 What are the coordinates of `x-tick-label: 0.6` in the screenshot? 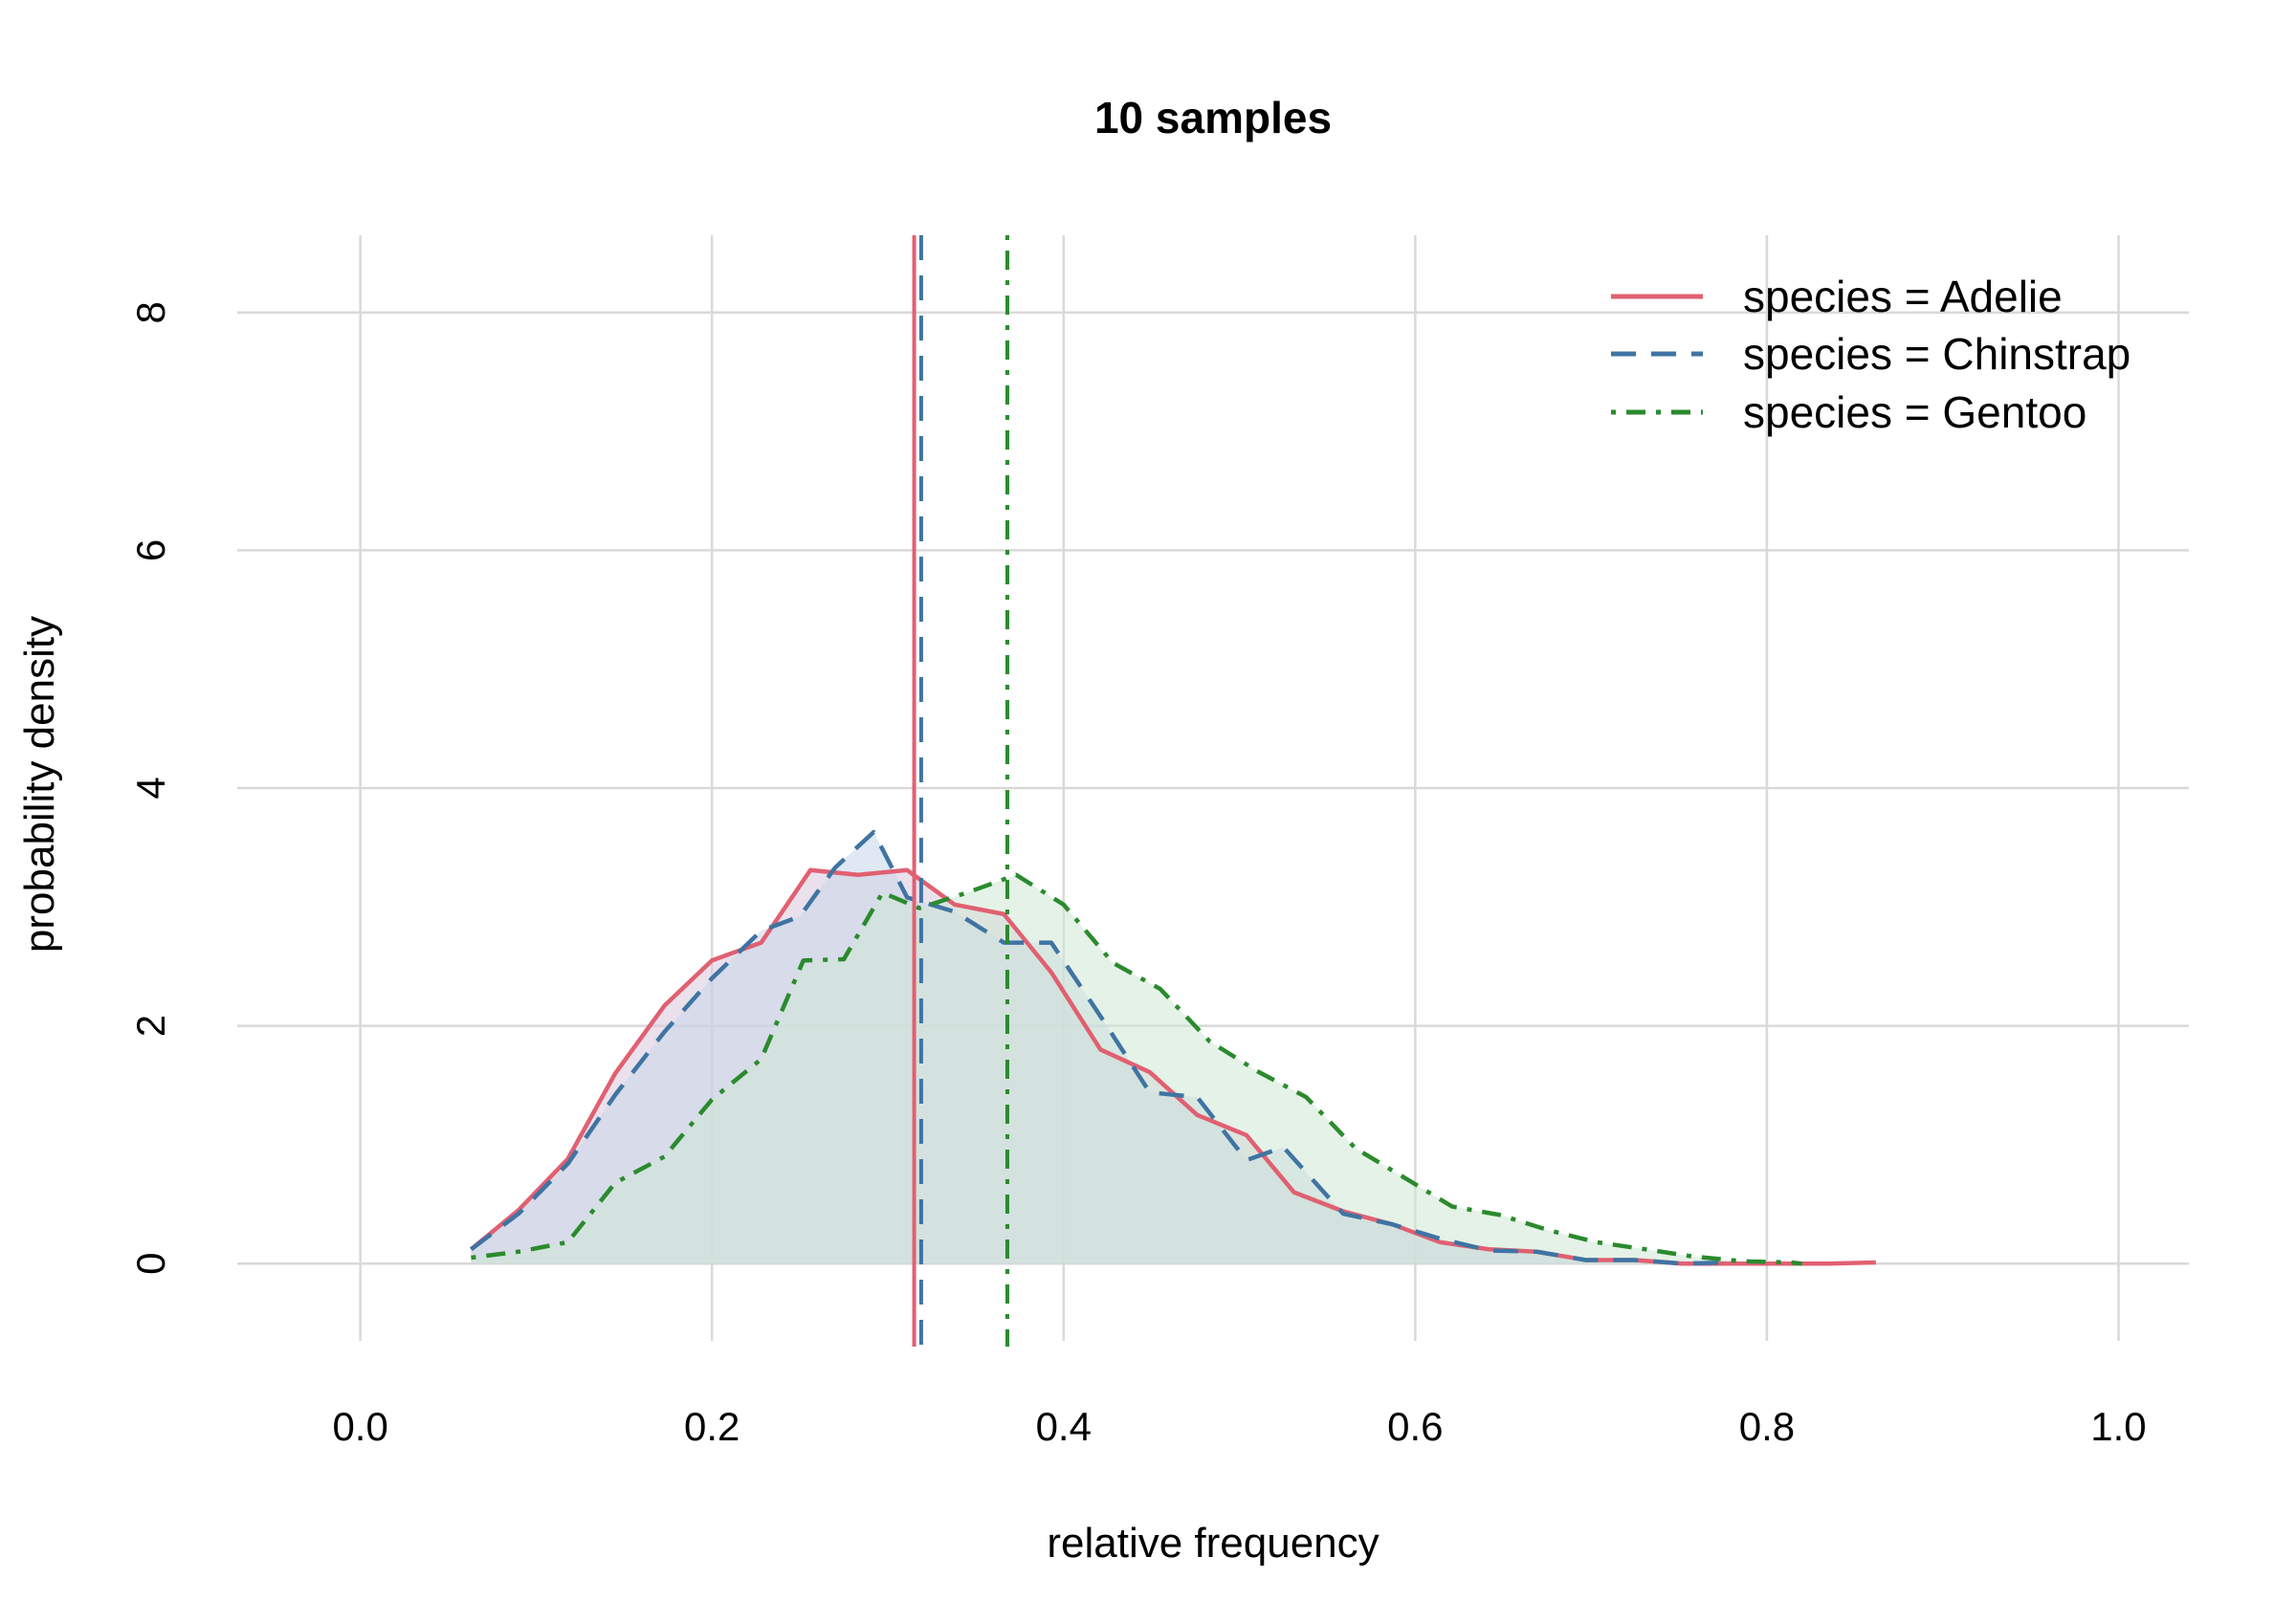 It's located at (1415, 1426).